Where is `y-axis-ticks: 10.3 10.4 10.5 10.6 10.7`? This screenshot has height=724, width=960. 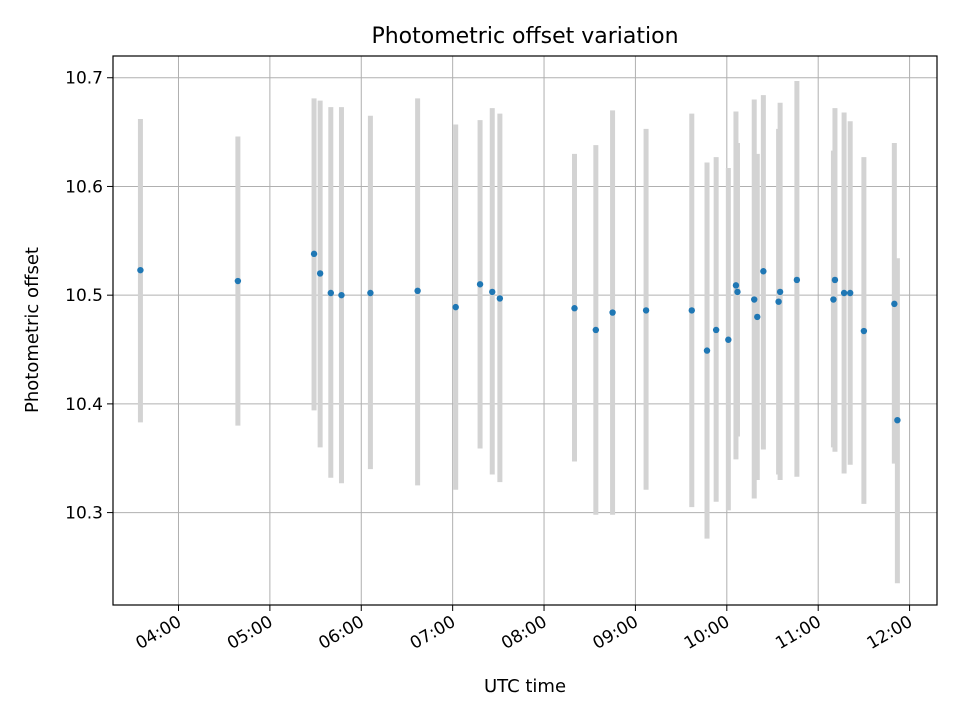 y-axis-ticks: 10.3 10.4 10.5 10.6 10.7 is located at coordinates (89, 296).